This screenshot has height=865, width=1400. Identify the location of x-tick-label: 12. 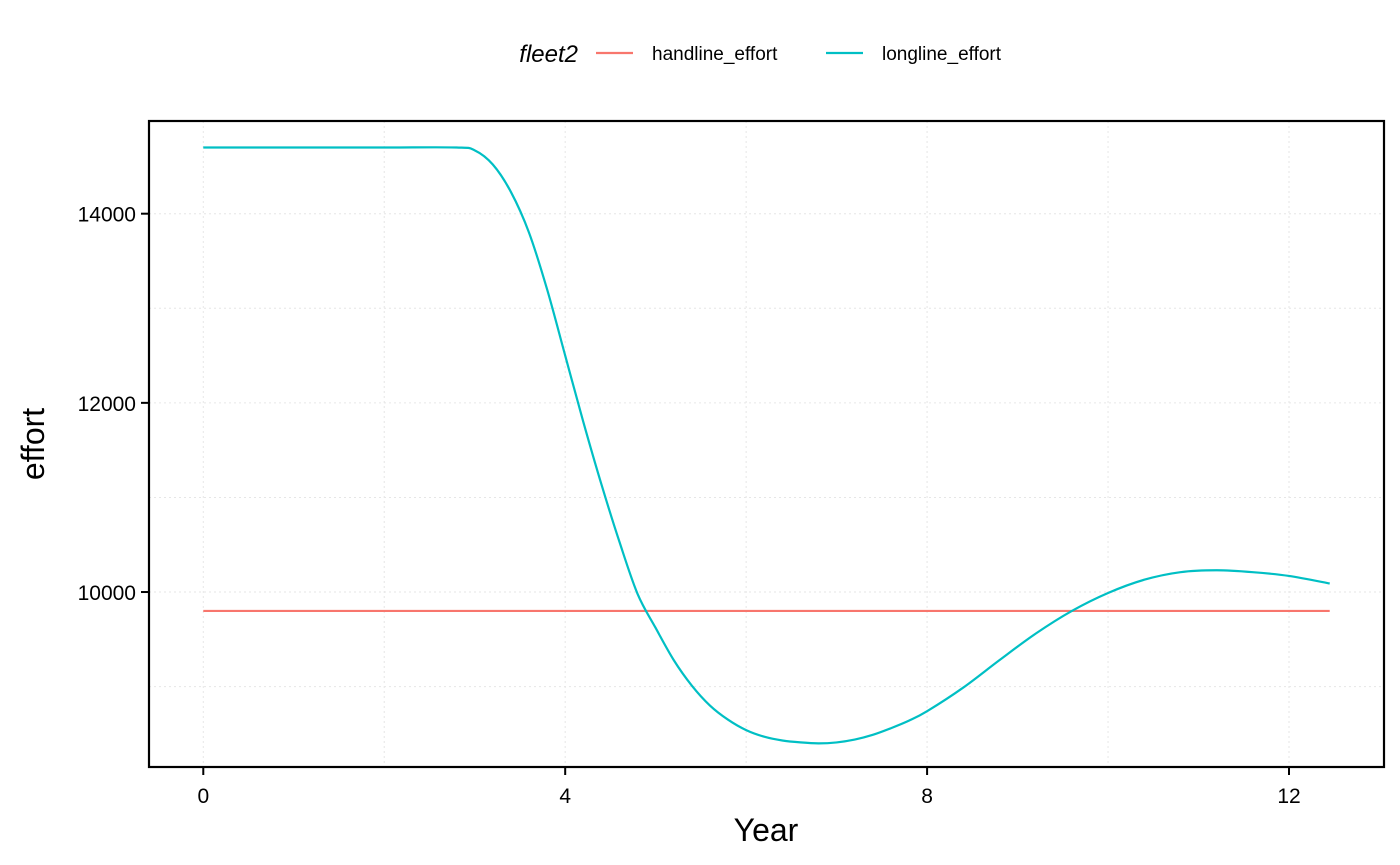
(1288, 796).